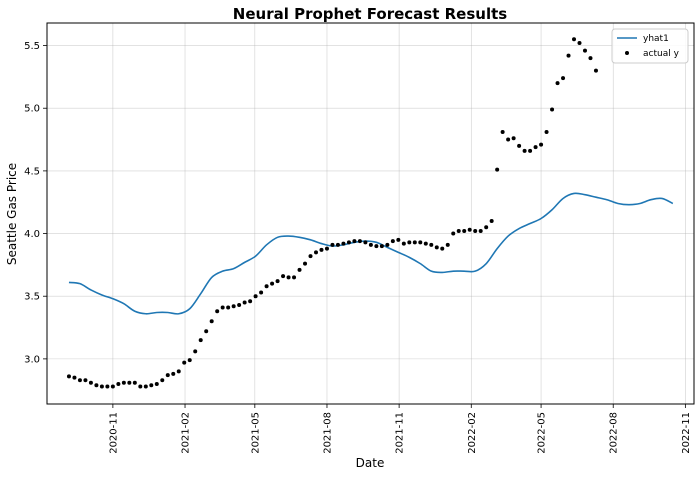 The image size is (699, 481). I want to click on legend: yhat1 actual y, so click(650, 46).